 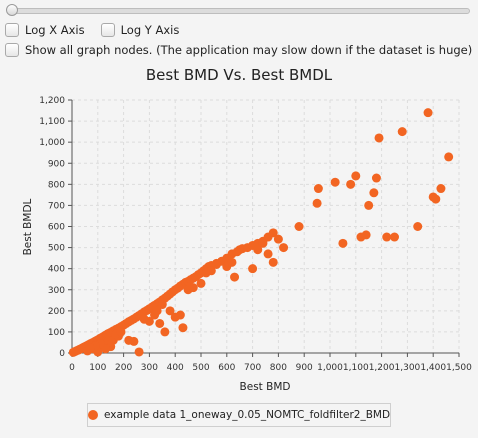 I want to click on y-tick-label: 0, so click(x=62, y=354).